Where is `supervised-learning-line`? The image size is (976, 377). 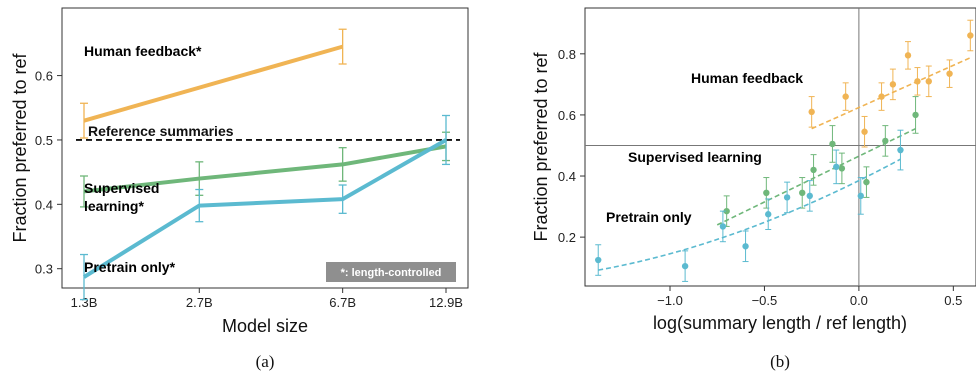
supervised-learning-line is located at coordinates (265, 169).